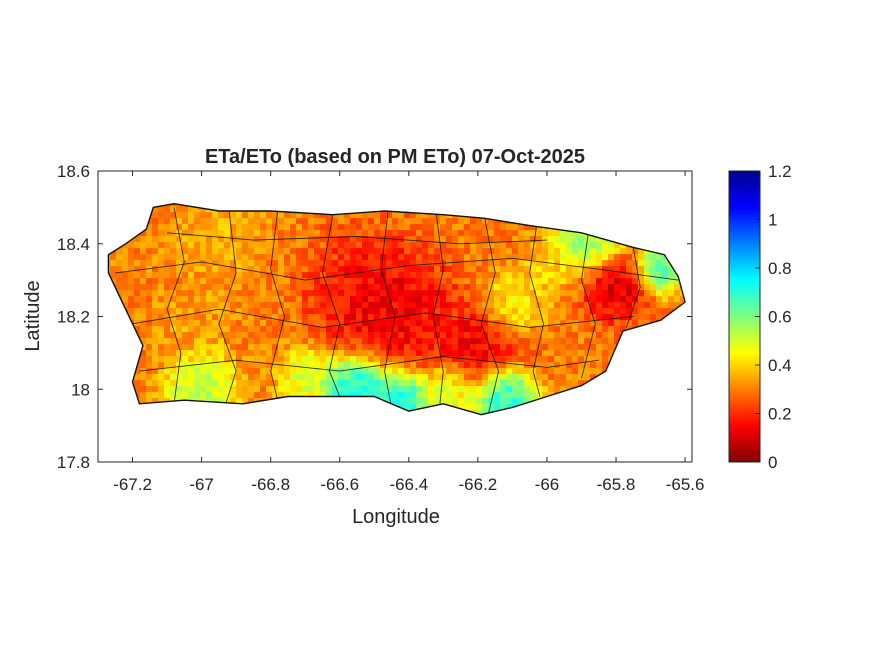  I want to click on x-tick-label: -65.6, so click(685, 484).